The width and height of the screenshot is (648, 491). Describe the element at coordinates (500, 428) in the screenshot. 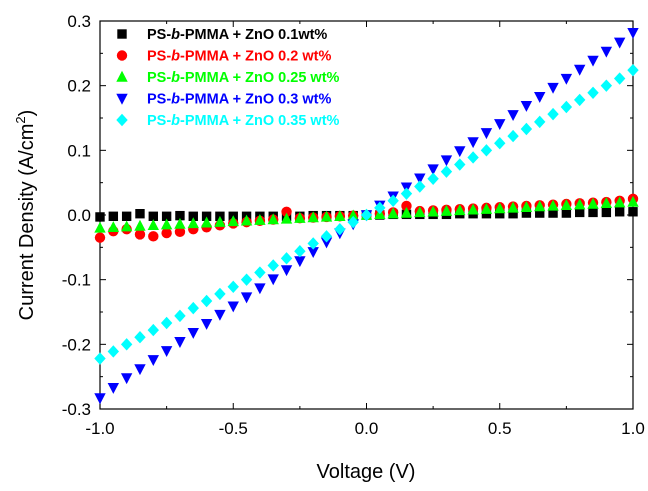

I see `x-tick-label: 0.5` at that location.